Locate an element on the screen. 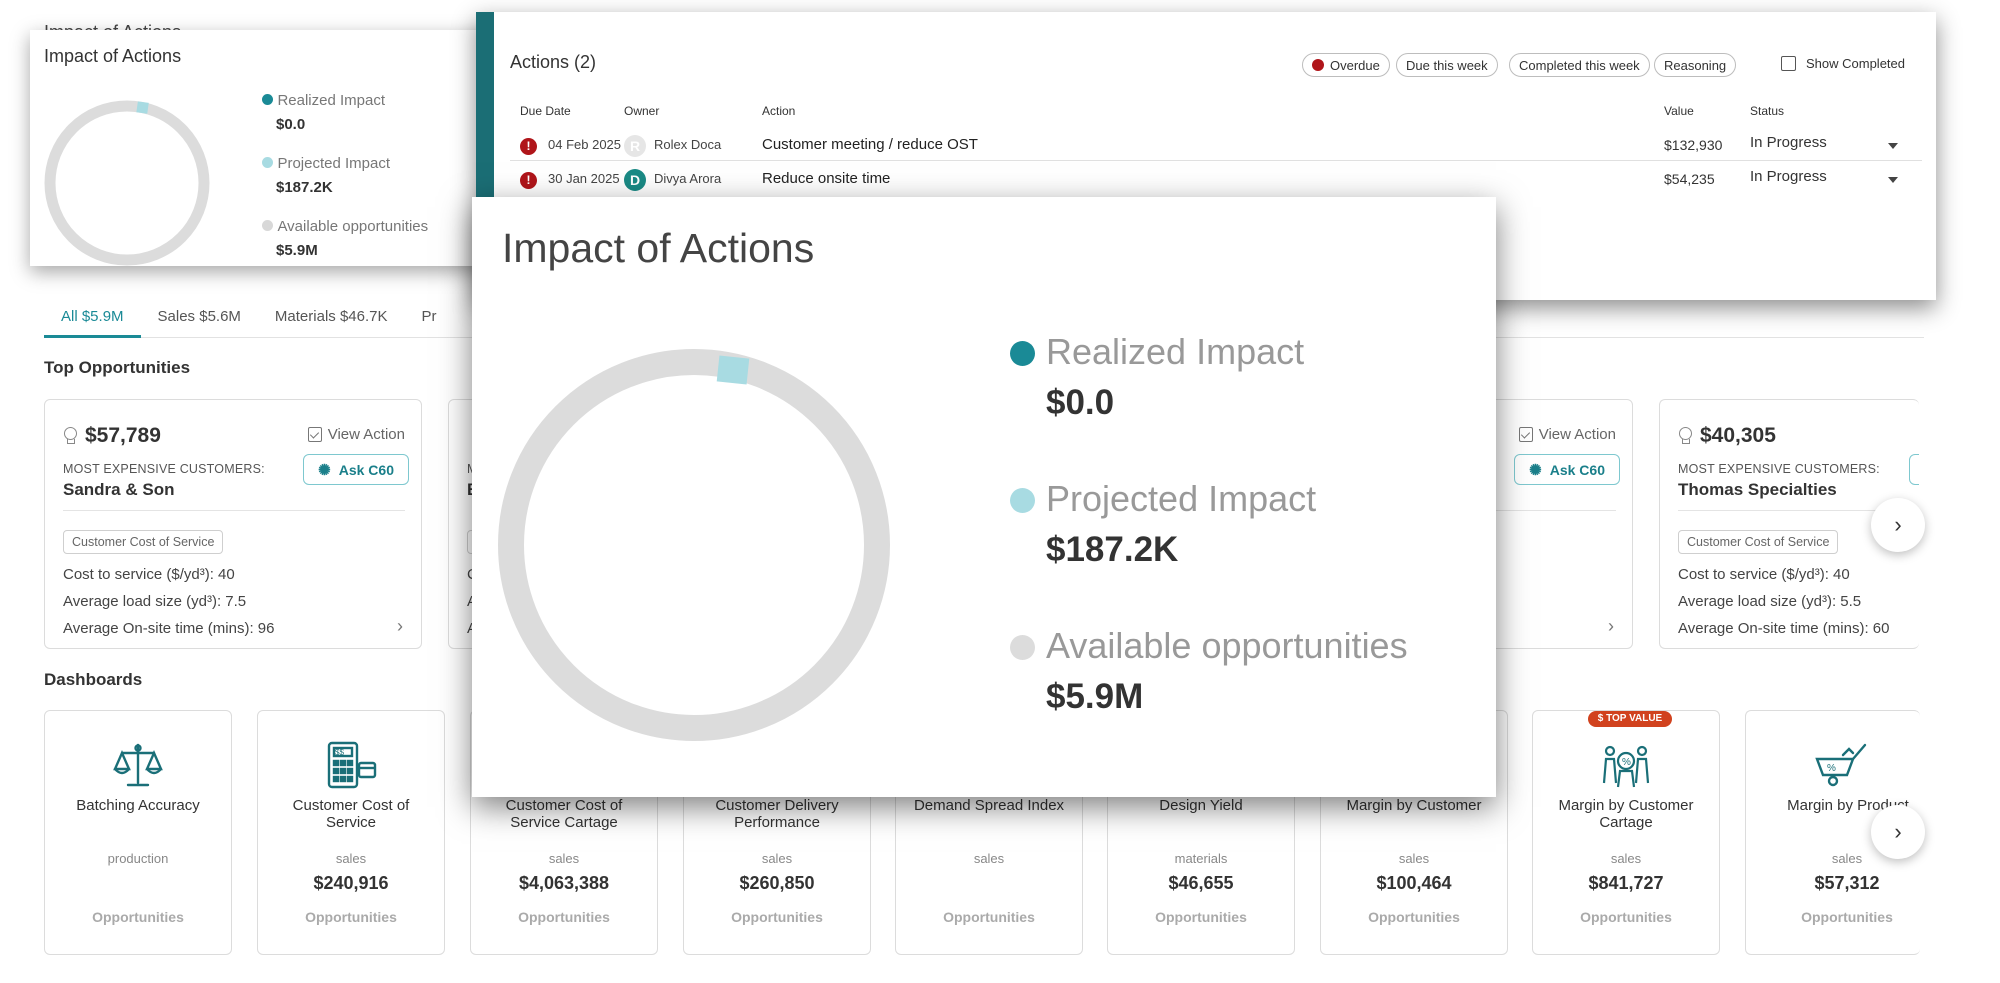  dashboard-value: $4,063,388 is located at coordinates (564, 883).